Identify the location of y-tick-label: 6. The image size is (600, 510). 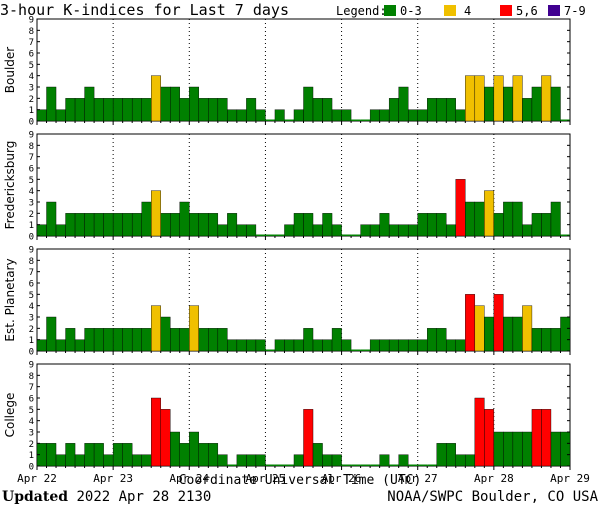
(31, 170).